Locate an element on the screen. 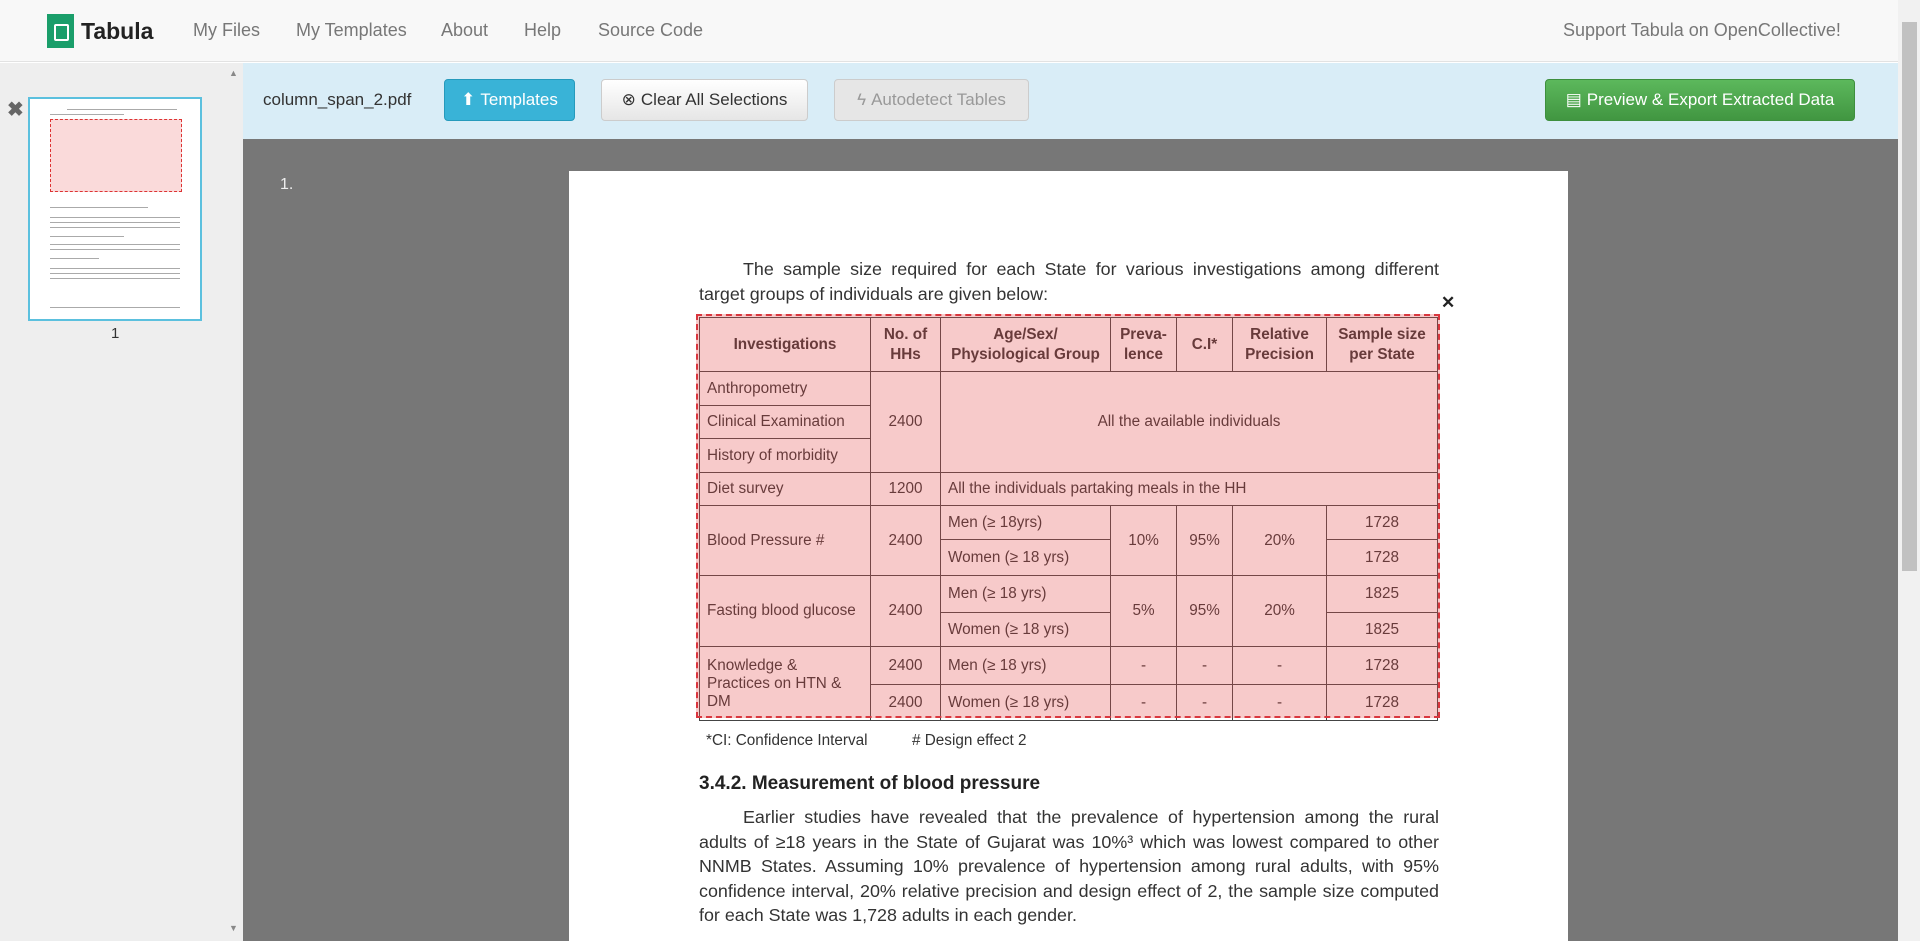  remove-selection-icon: ✕ is located at coordinates (1448, 302).